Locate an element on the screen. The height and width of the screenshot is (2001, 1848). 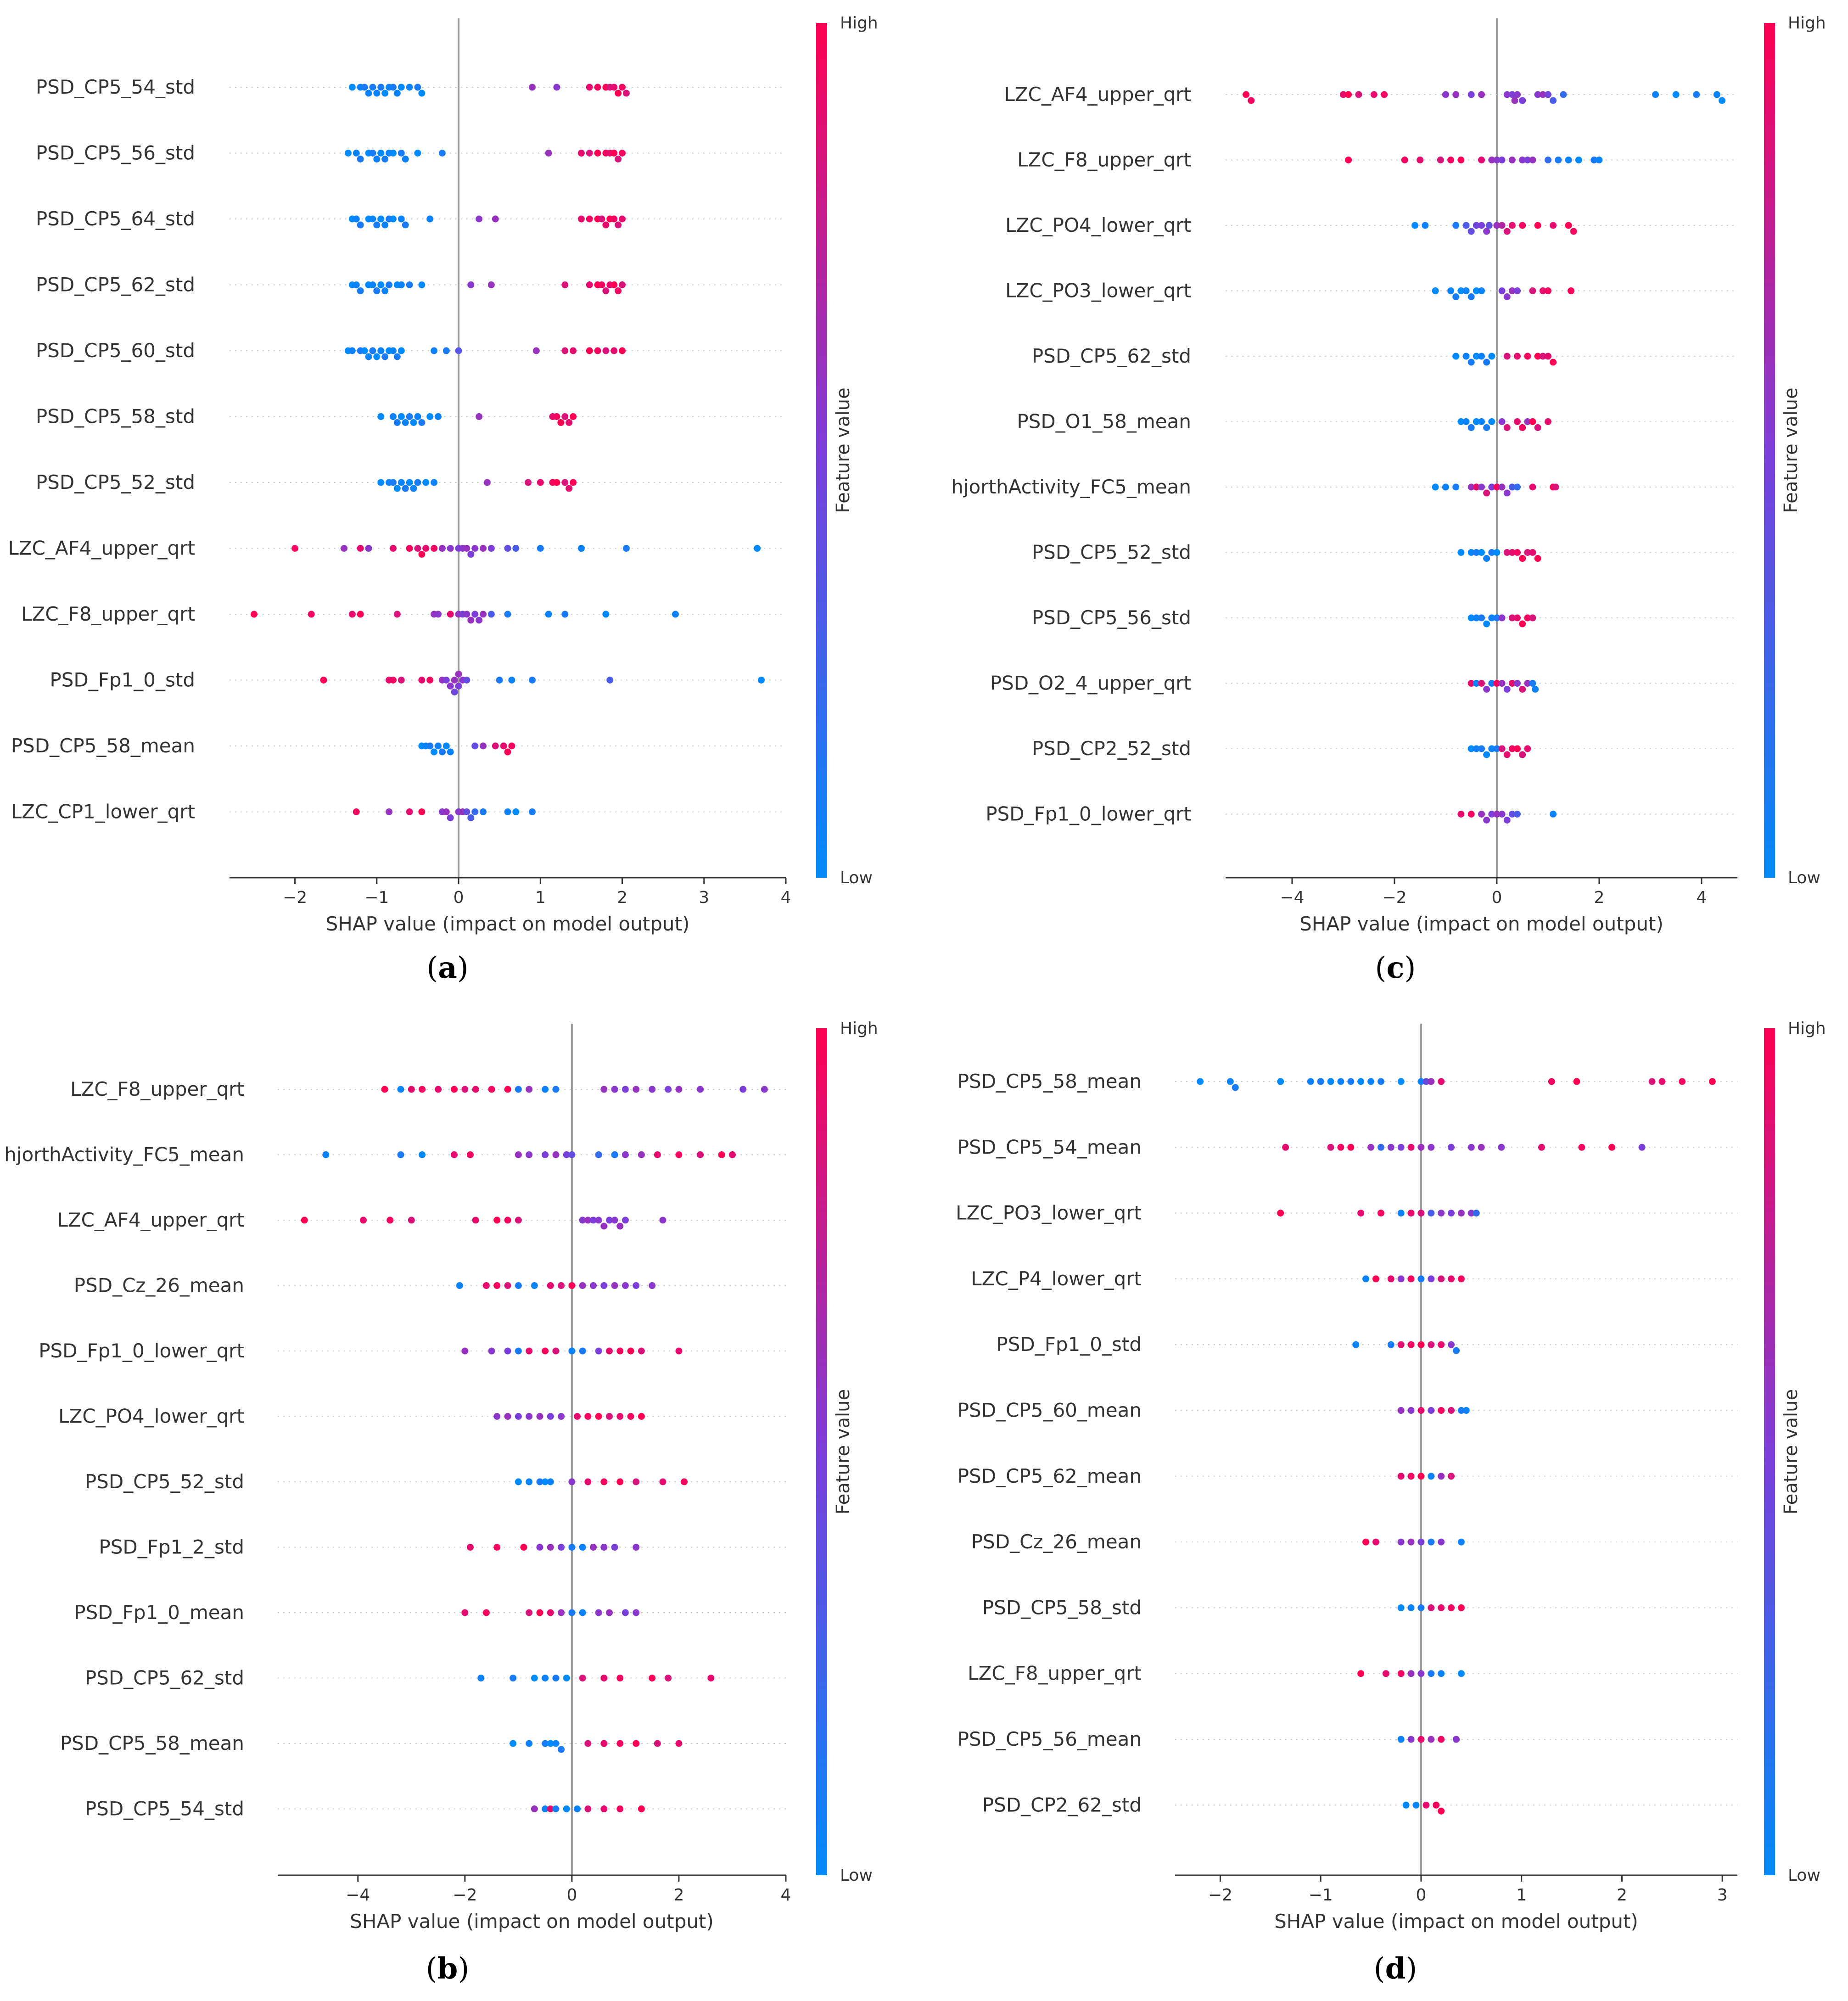
feature-label: PSD_Fp1_0_std is located at coordinates (1069, 1344).